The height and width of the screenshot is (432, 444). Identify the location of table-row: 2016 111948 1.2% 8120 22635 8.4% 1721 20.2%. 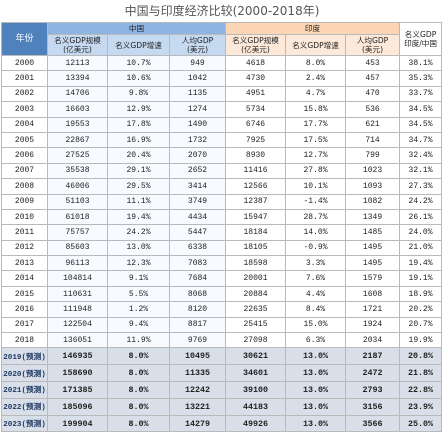
(222, 309).